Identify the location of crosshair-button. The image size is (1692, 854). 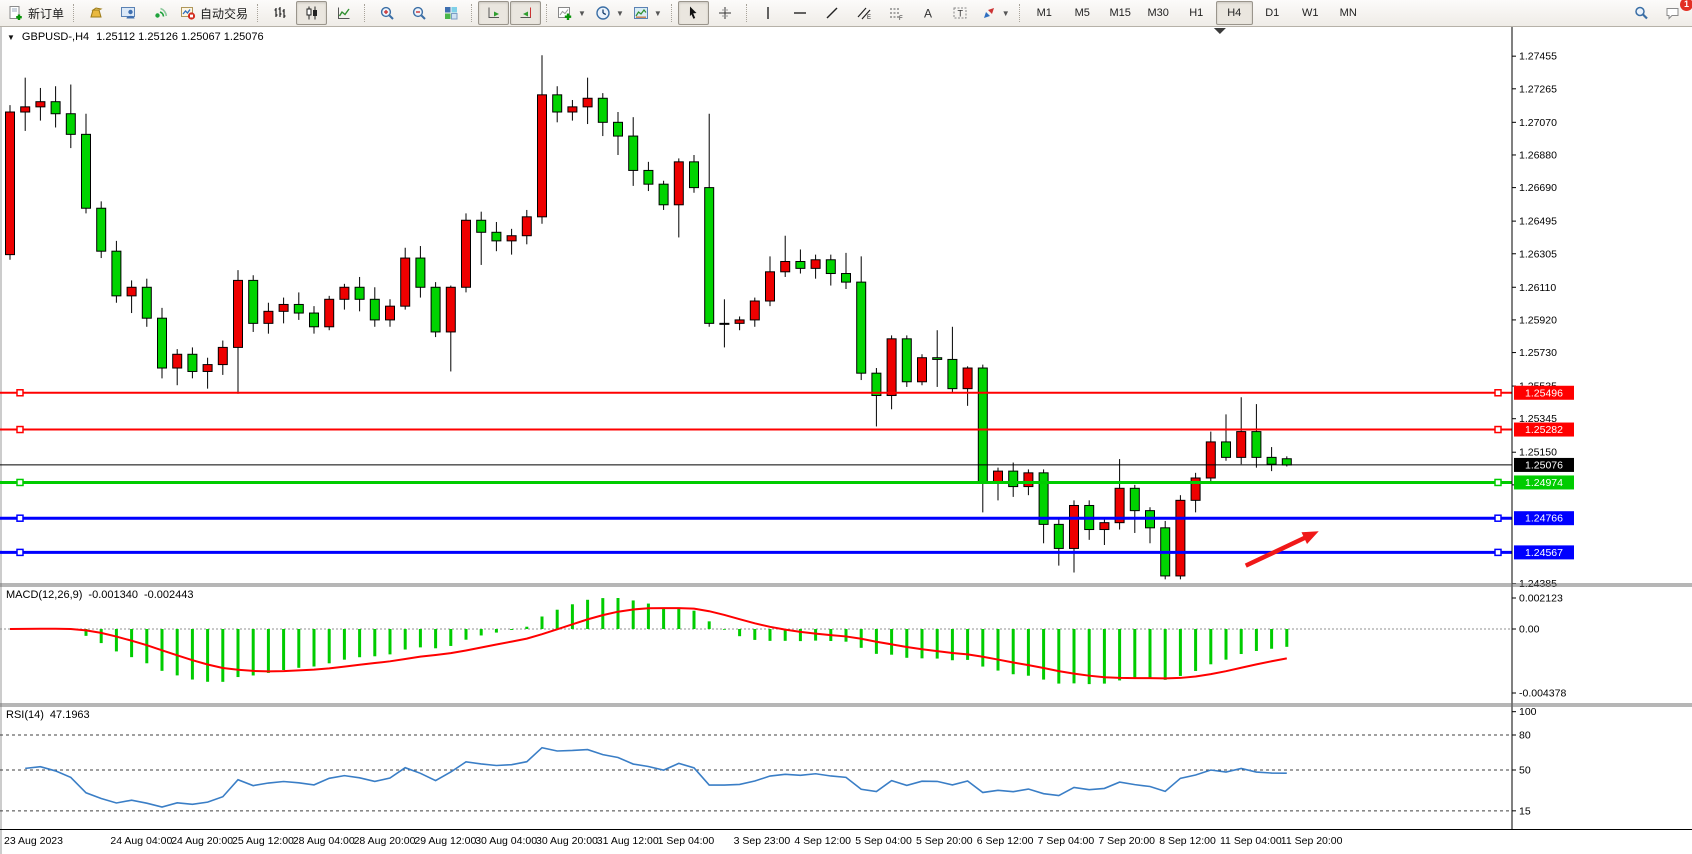
(725, 13).